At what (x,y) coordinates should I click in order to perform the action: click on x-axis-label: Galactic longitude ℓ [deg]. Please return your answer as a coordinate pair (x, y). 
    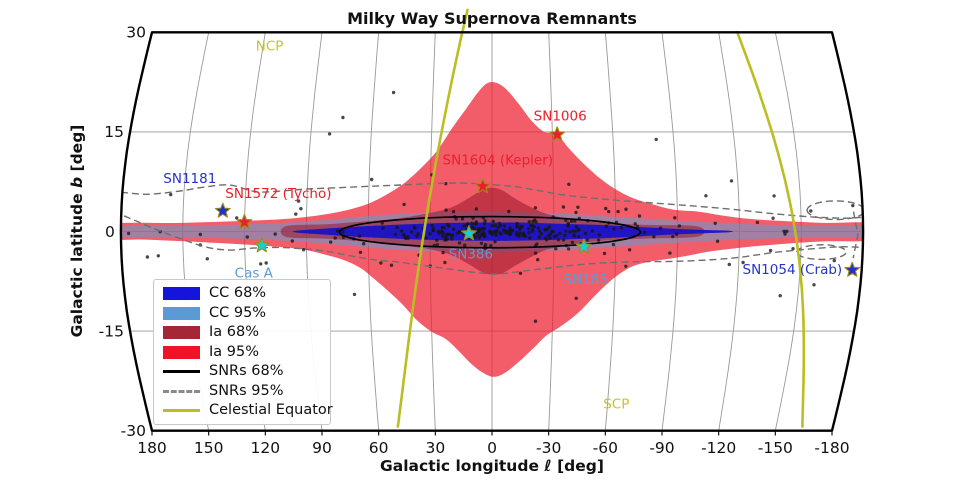
    Looking at the image, I should click on (492, 466).